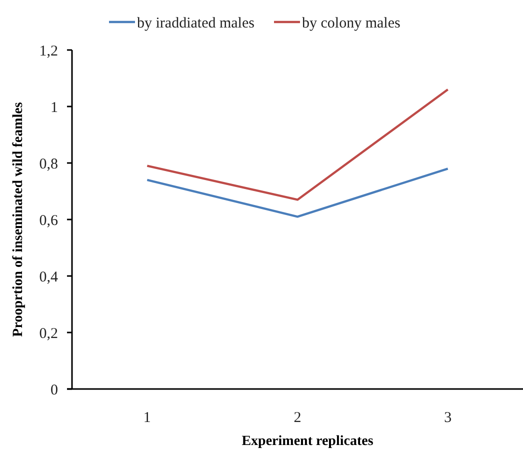 The image size is (523, 453). Describe the element at coordinates (196, 23) in the screenshot. I see `legend-label: by iraddiated males` at that location.